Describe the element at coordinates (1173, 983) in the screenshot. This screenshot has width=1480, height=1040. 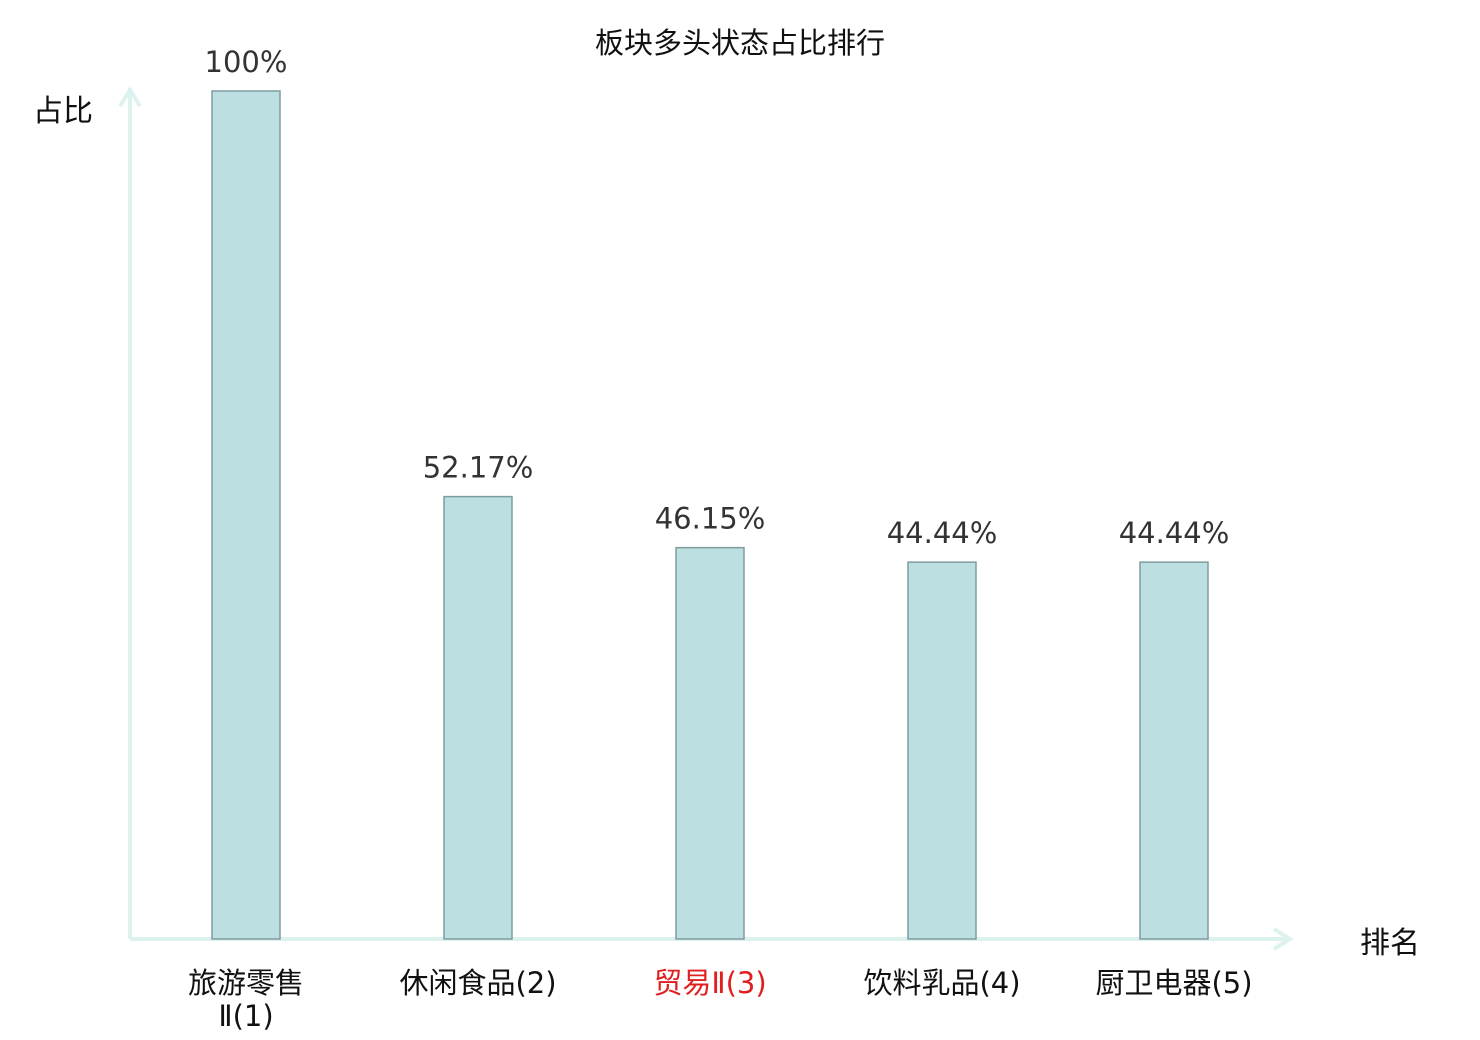
I see `x-tick-label: 厨卫电器(5)` at that location.